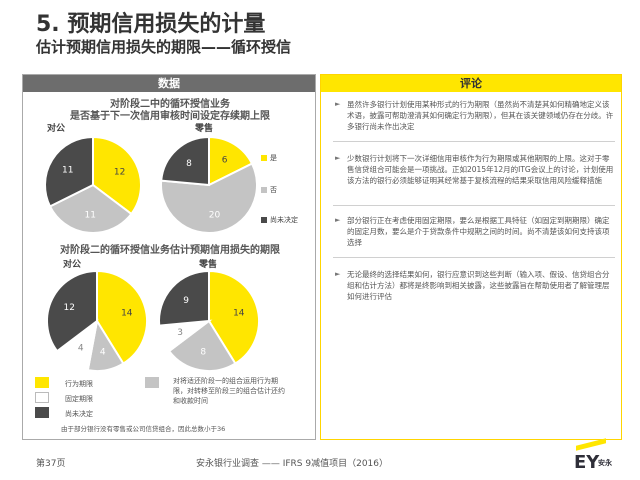  What do you see at coordinates (119, 173) in the screenshot?
I see `pie1-corporate-value-label-0: 12` at bounding box center [119, 173].